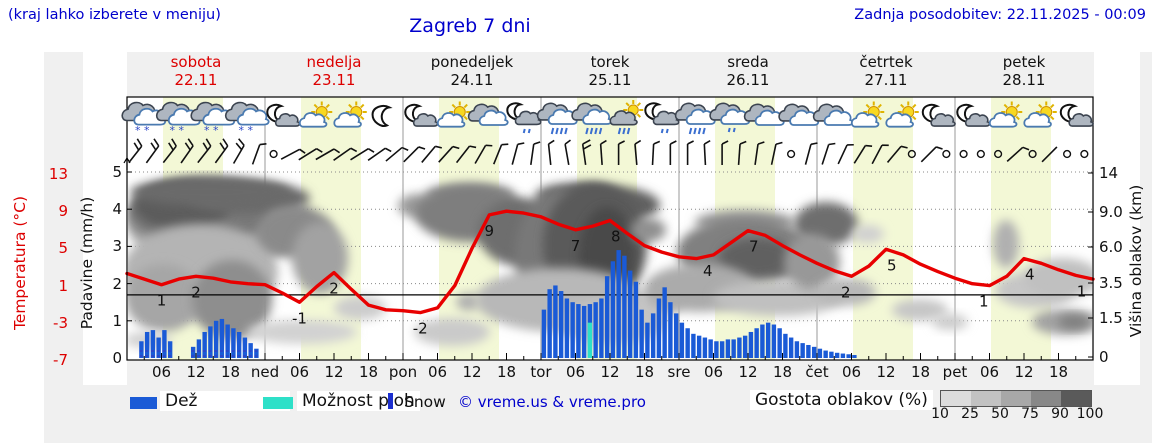  Describe the element at coordinates (552, 402) in the screenshot. I see `copyright-link: © vreme.us & vreme.pro` at that location.